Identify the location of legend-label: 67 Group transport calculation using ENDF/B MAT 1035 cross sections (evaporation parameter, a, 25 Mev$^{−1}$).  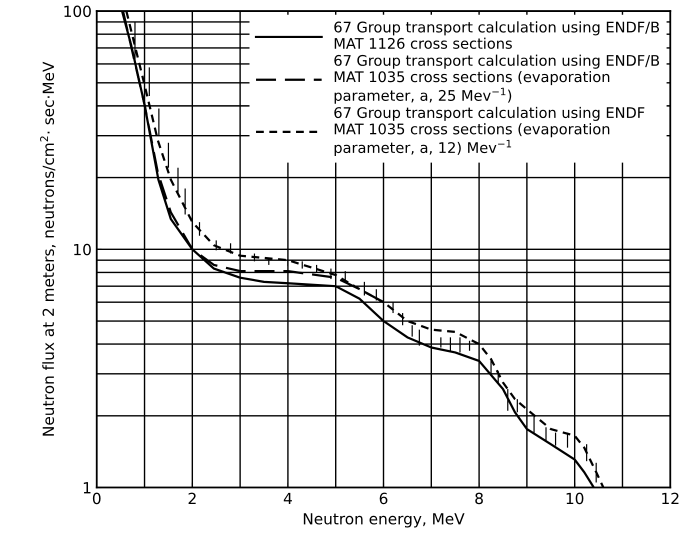
(497, 79).